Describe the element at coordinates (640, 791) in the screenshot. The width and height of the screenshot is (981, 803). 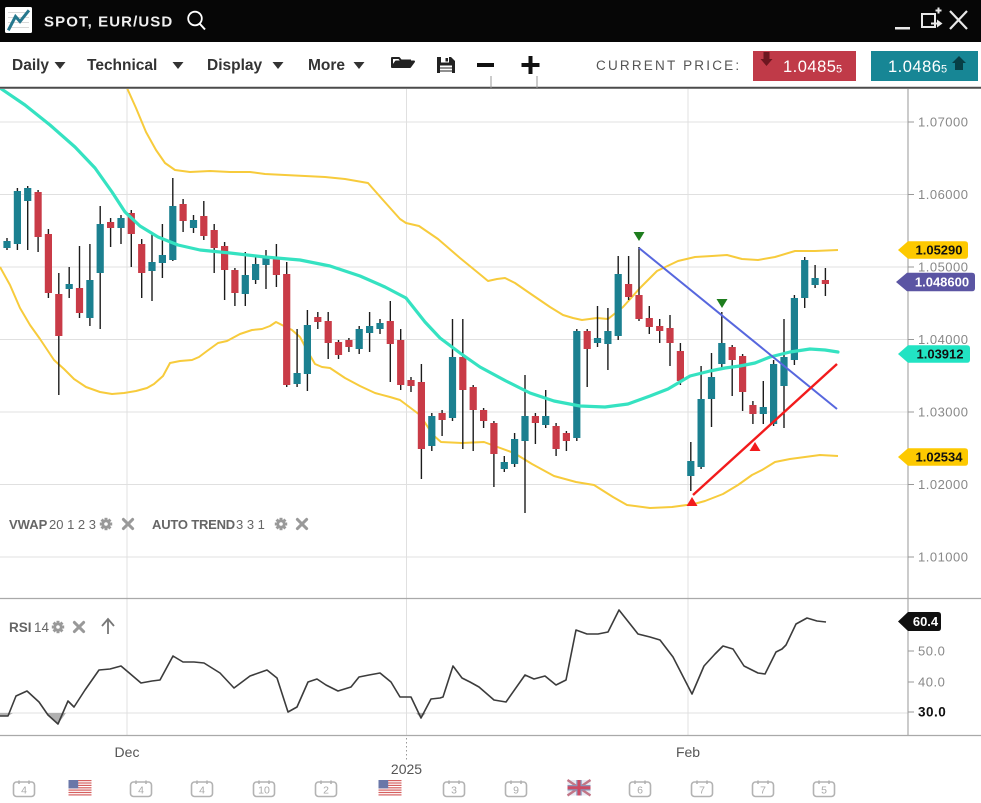
I see `svg-text: 6` at that location.